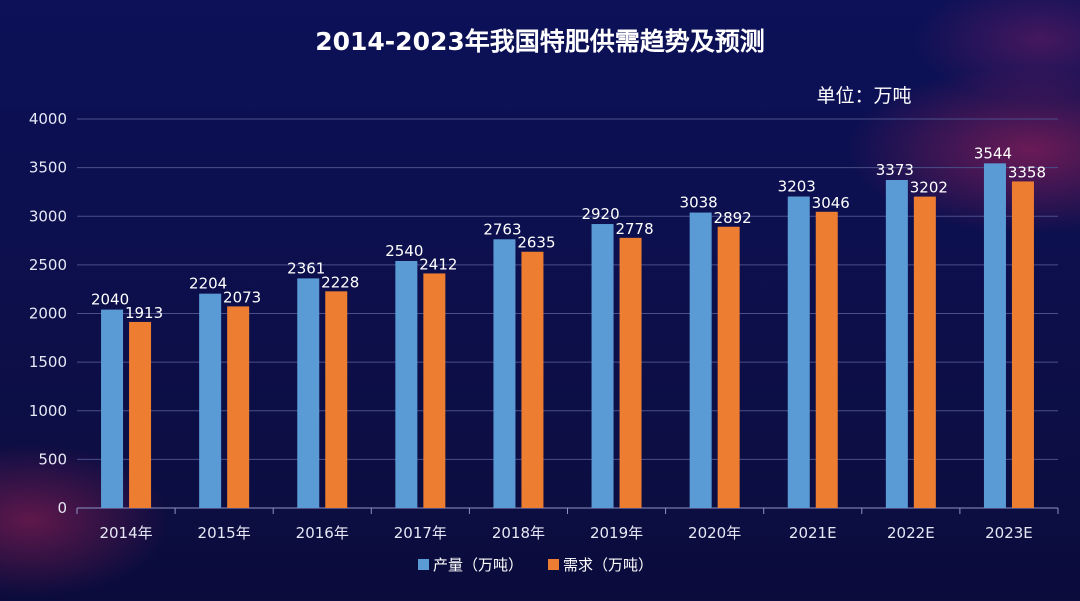  I want to click on data-label-demand: 3358, so click(1027, 172).